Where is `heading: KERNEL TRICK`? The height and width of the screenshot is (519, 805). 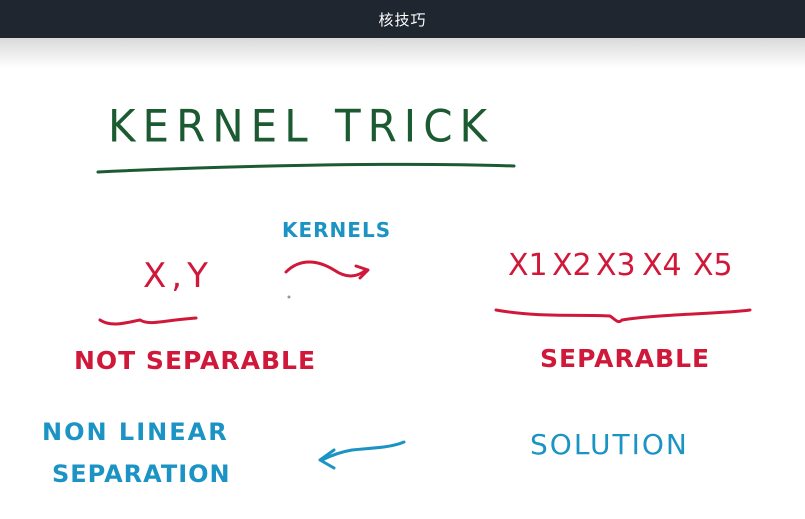
heading: KERNEL TRICK is located at coordinates (301, 126).